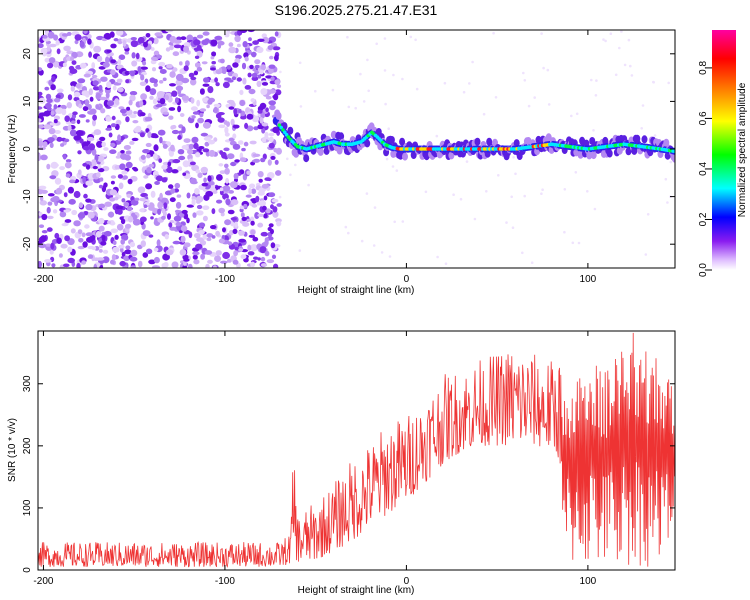  I want to click on ridge-halo, so click(609, 153).